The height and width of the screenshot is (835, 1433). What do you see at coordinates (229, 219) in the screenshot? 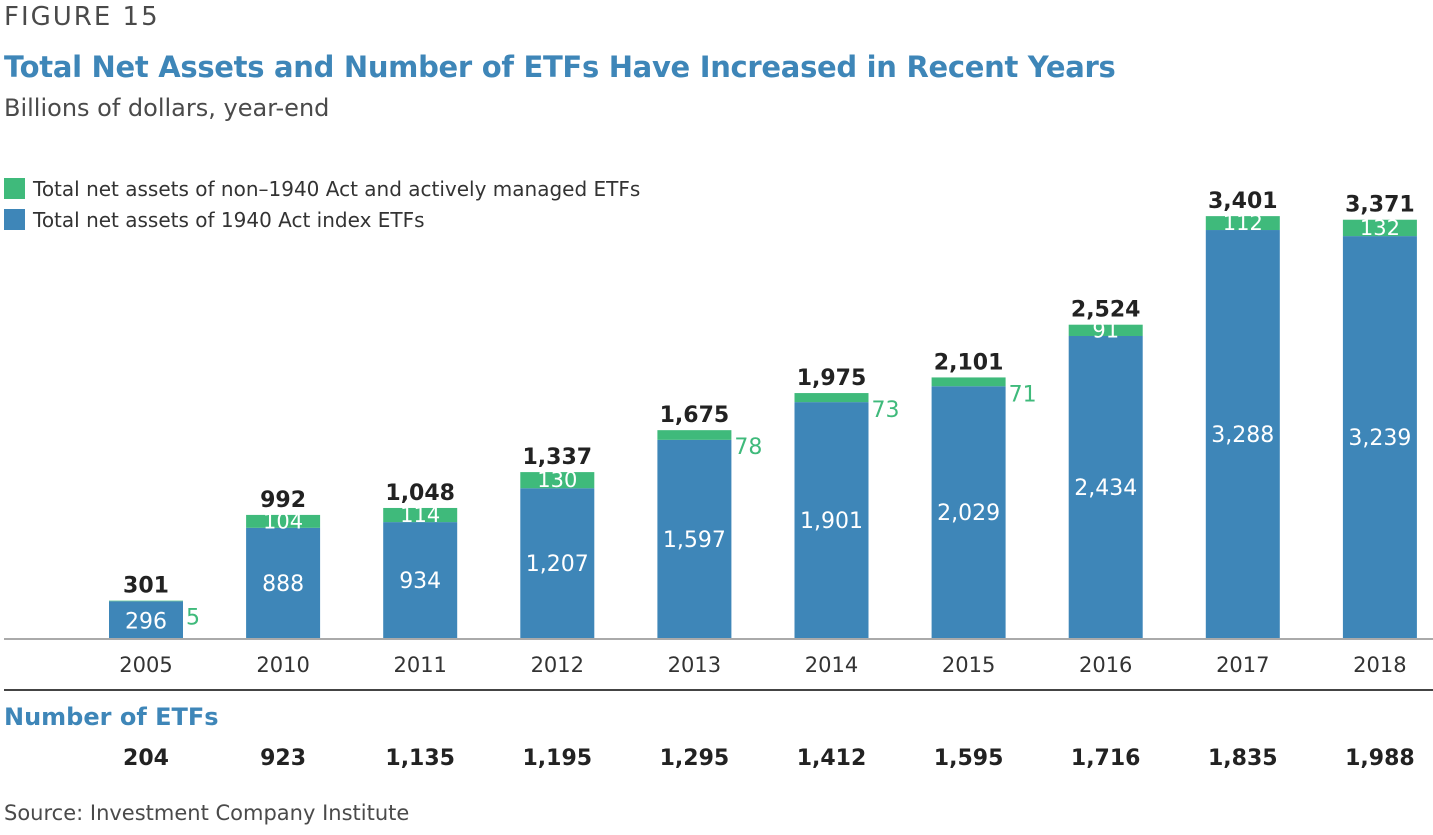
I see `legend-label-index: Total net assets of 1940 Act index ETFs` at bounding box center [229, 219].